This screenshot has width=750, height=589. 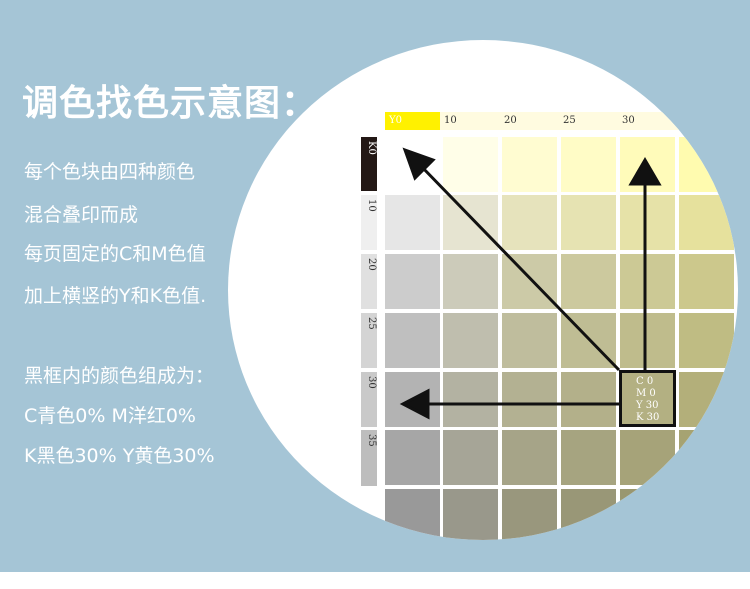 I want to click on y-label: 10, so click(x=470, y=121).